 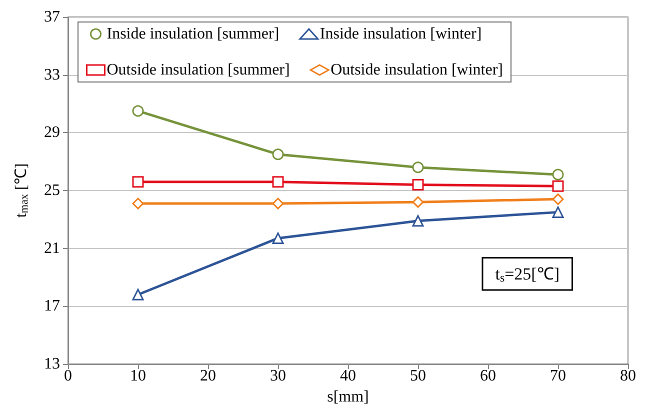 I want to click on y-tick-label: 17, so click(x=52, y=306).